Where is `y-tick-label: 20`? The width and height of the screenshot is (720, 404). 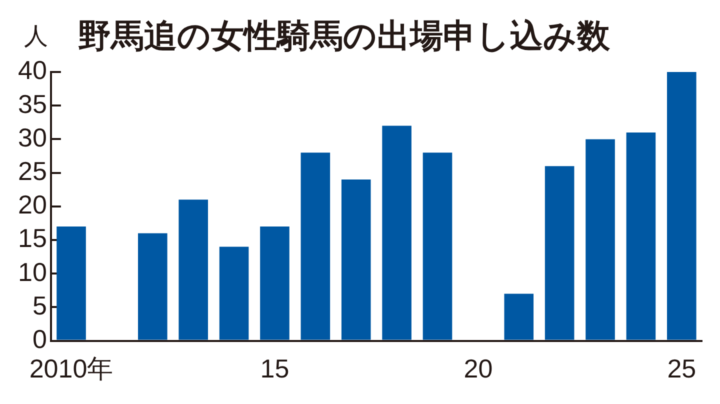 y-tick-label: 20 is located at coordinates (32, 205).